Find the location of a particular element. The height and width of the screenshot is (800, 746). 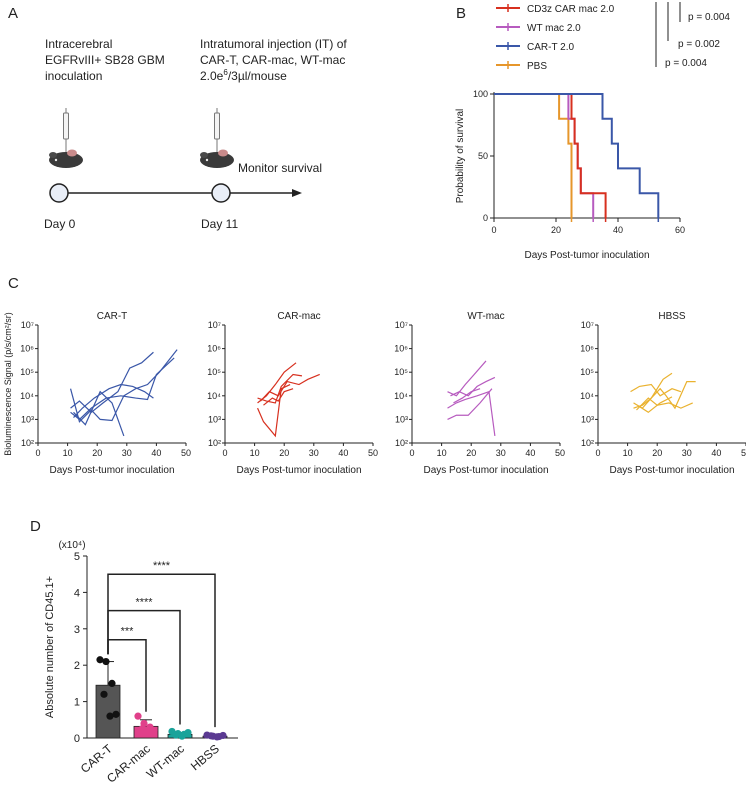

category-label: HBSS is located at coordinates (205, 758).